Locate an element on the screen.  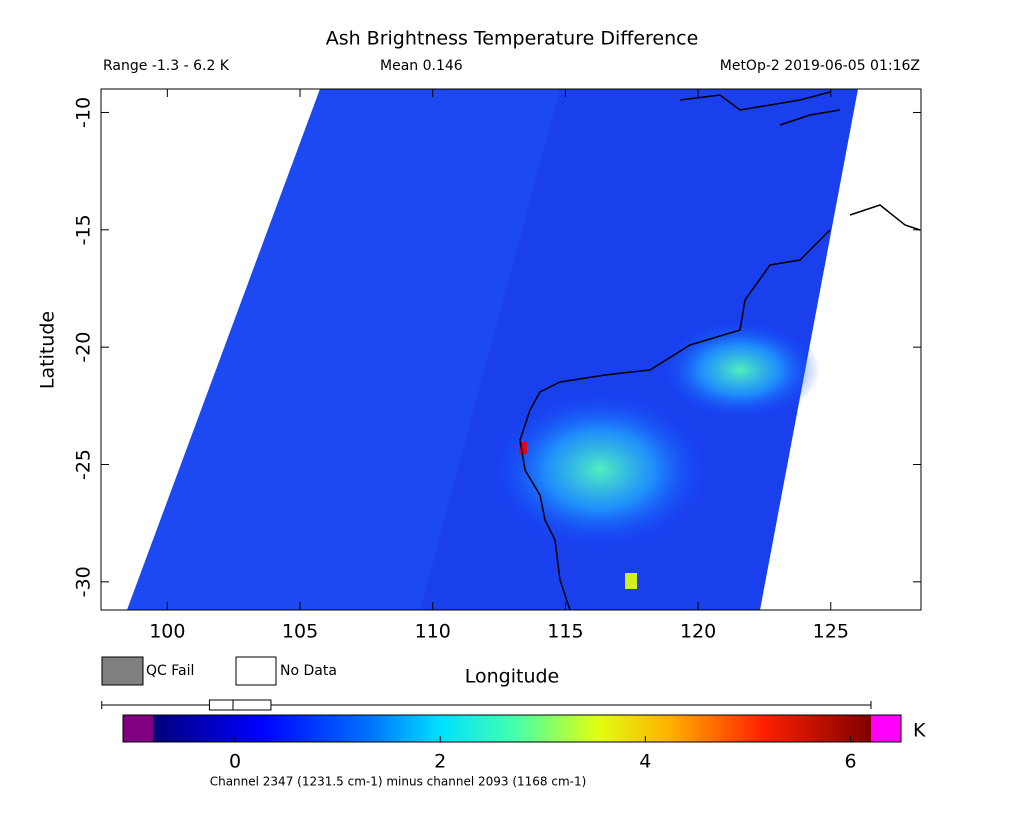
qc-fail-swatch is located at coordinates (122, 671).